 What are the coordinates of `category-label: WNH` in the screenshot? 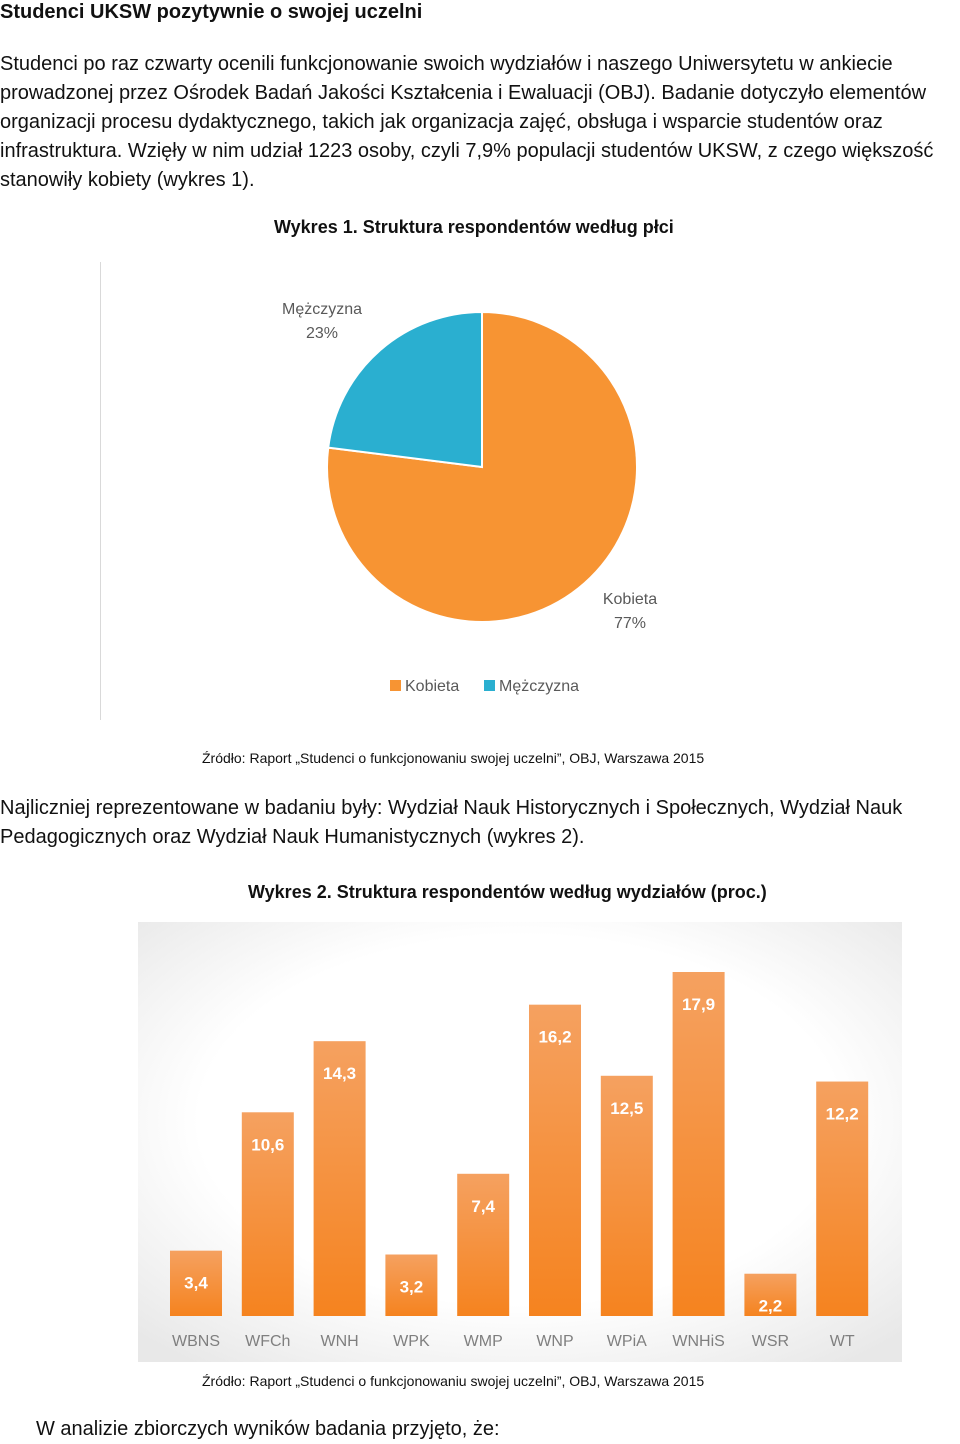 It's located at (339, 1341).